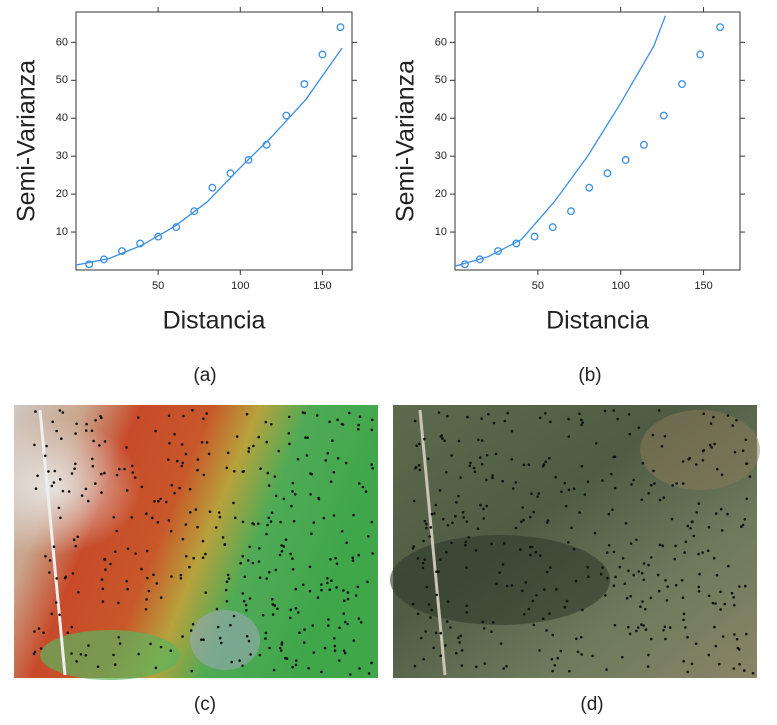 This screenshot has height=725, width=777. What do you see at coordinates (441, 194) in the screenshot?
I see `y-tick-label: 20` at bounding box center [441, 194].